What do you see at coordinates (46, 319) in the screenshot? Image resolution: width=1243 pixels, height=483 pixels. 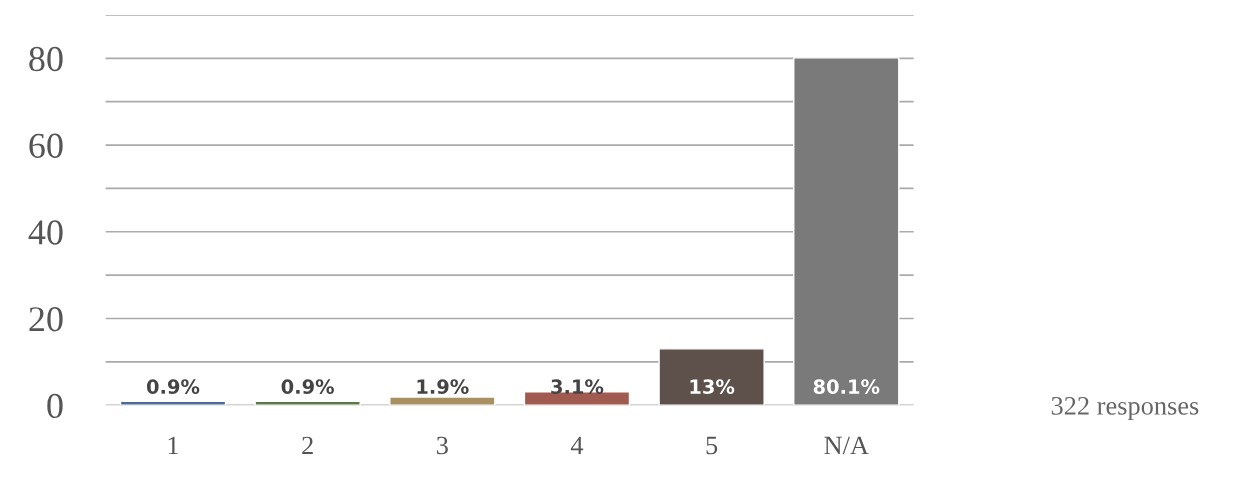 I see `y-tick-label: 20` at bounding box center [46, 319].